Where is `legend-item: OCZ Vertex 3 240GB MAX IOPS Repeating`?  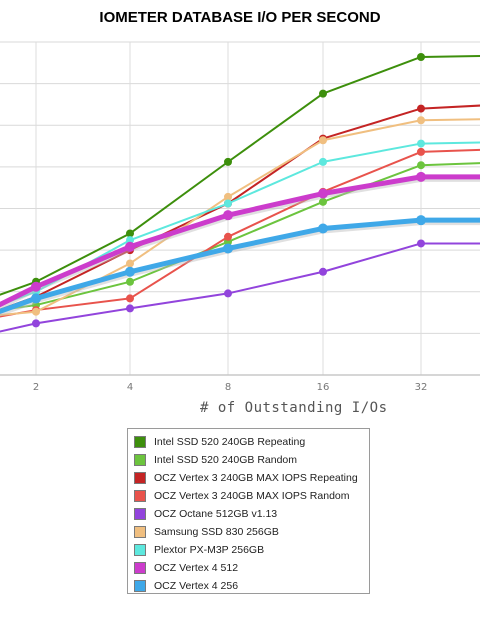
legend-item: OCZ Vertex 3 240GB MAX IOPS Repeating is located at coordinates (248, 478).